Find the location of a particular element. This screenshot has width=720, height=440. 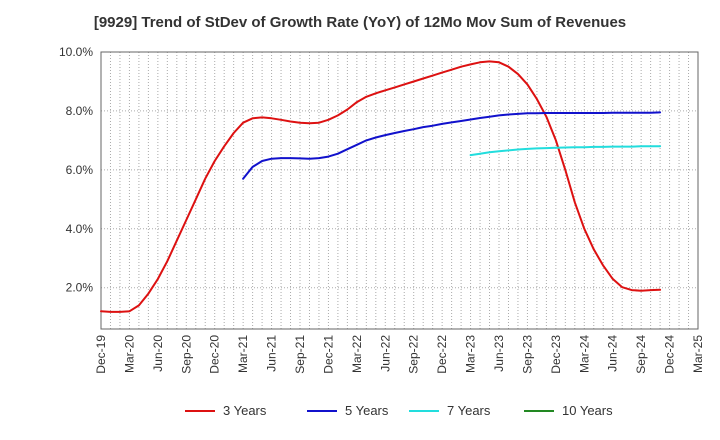

x-tick-label: Sep-21 is located at coordinates (300, 354).